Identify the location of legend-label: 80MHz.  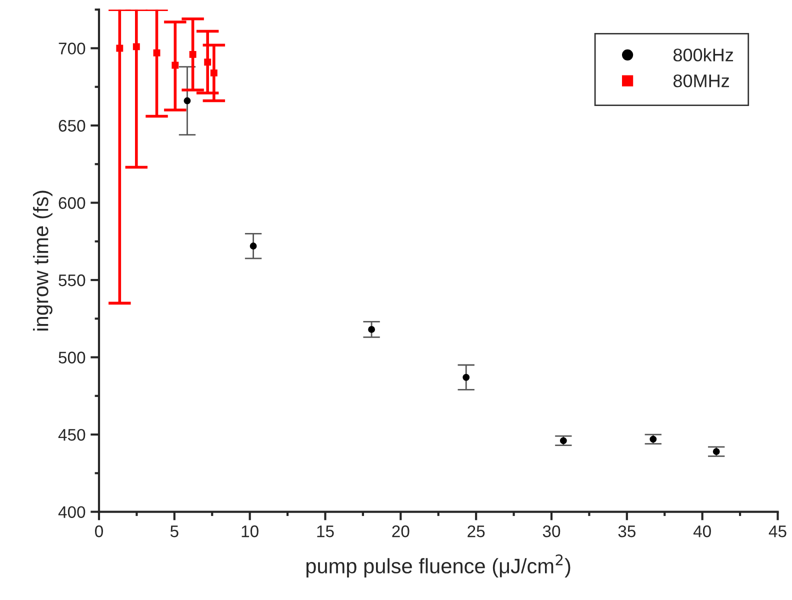
(701, 81).